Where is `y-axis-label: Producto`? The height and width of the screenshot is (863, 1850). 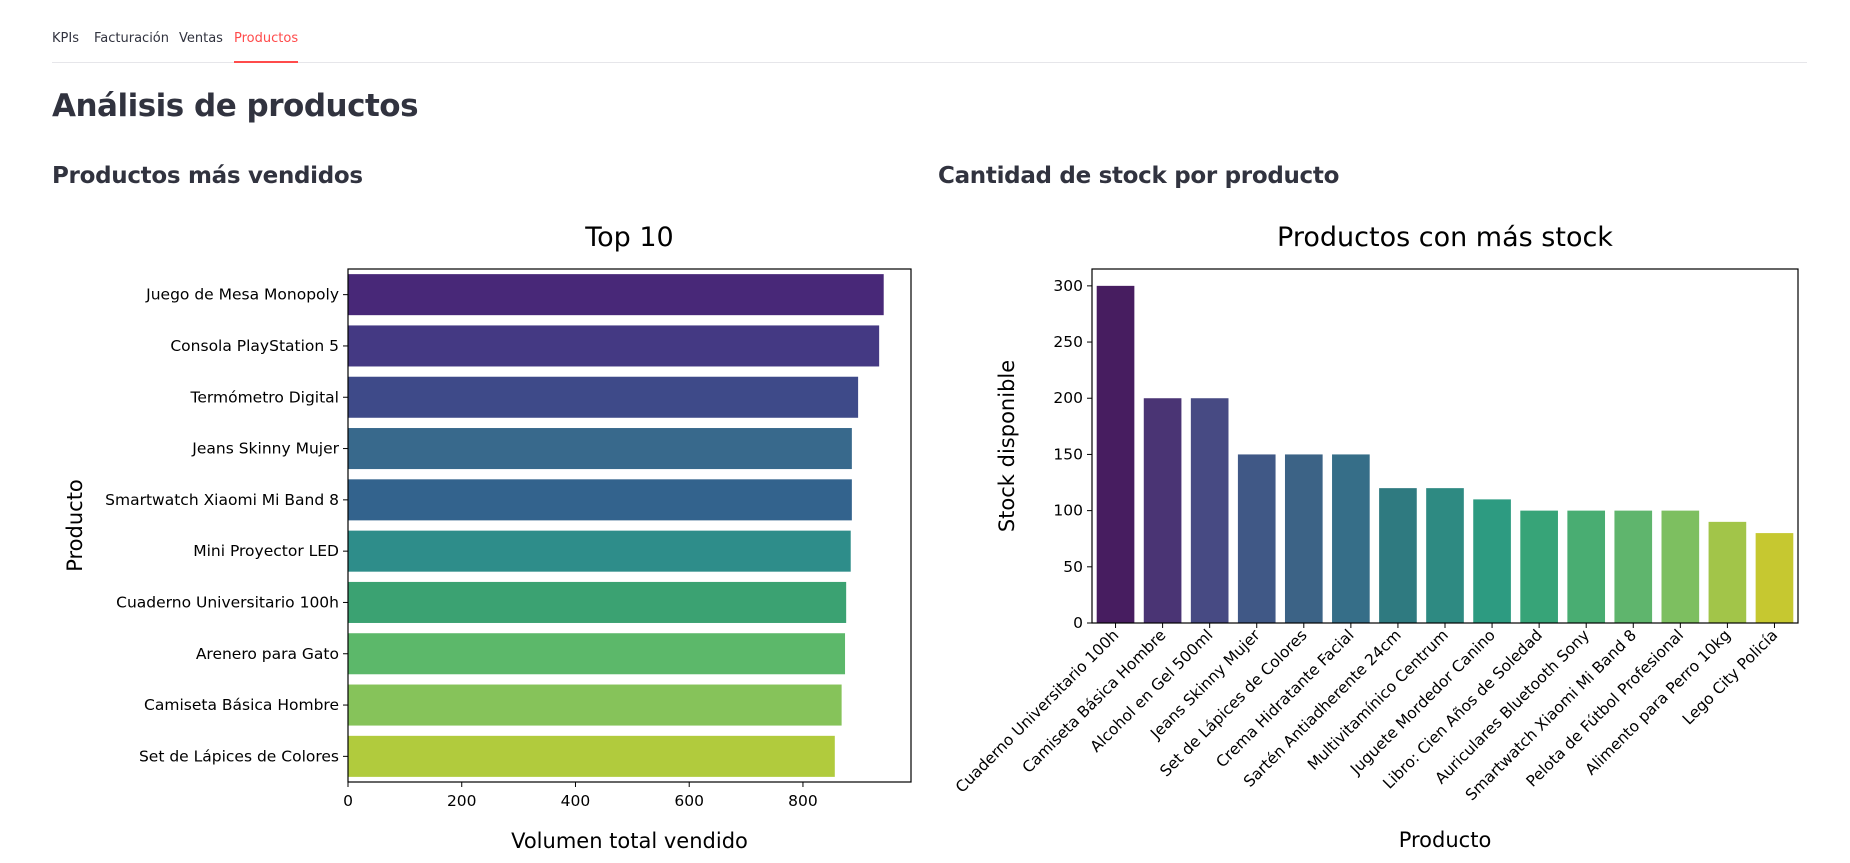 y-axis-label: Producto is located at coordinates (75, 525).